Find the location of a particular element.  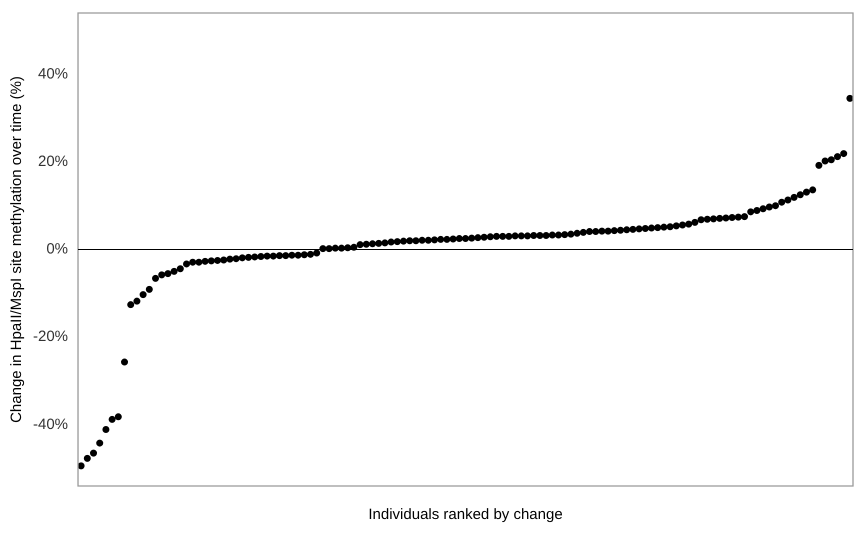

x-axis-title: Individuals ranked by change is located at coordinates (465, 515).